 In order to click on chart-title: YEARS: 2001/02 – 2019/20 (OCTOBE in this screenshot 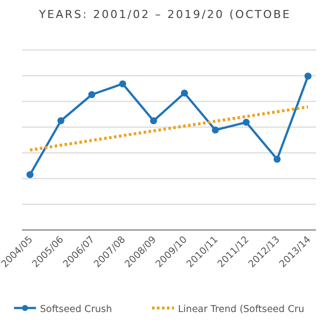, I will do `click(165, 14)`.